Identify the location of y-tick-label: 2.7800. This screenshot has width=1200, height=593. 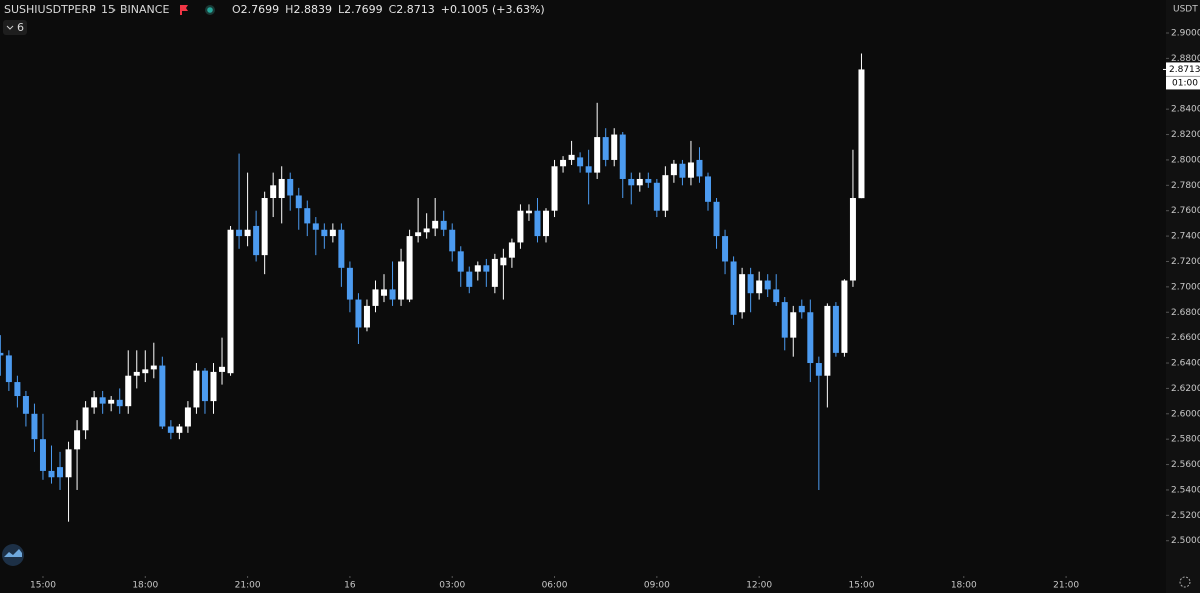
(1185, 186).